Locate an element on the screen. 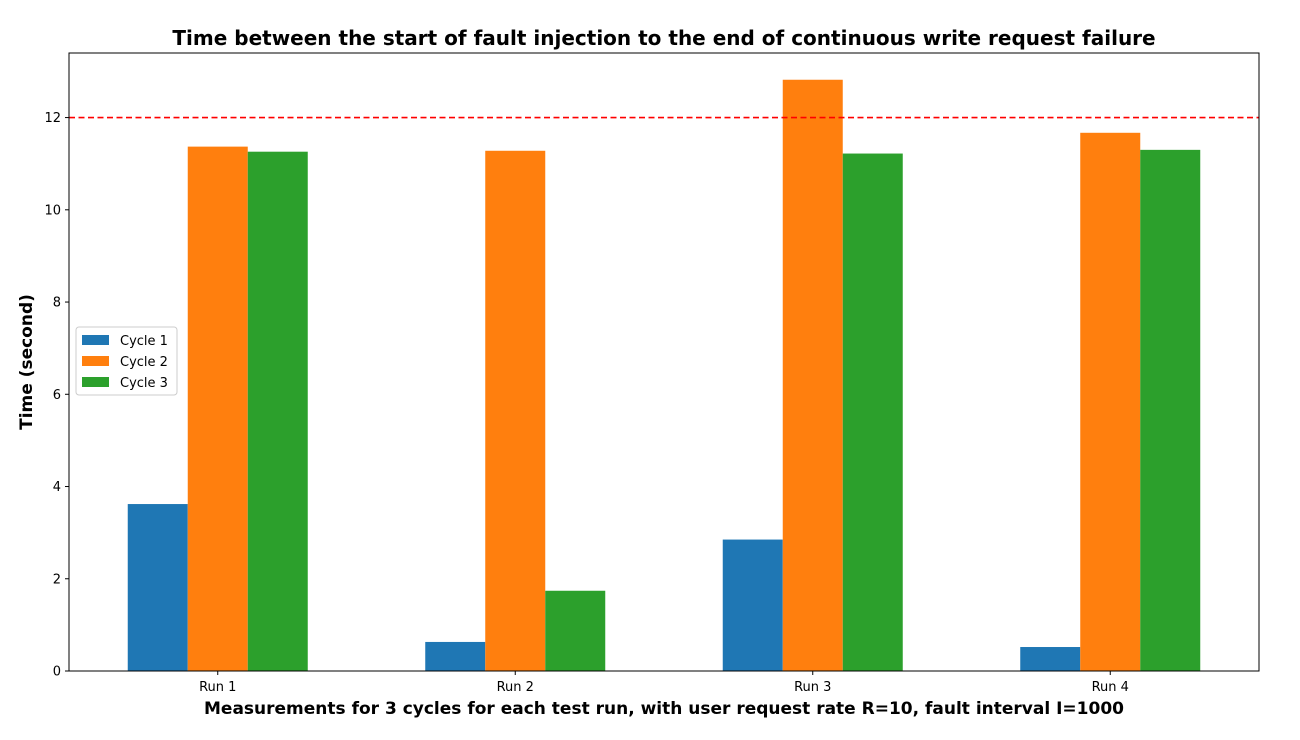  y-axis-label: Time (second) is located at coordinates (27, 362).